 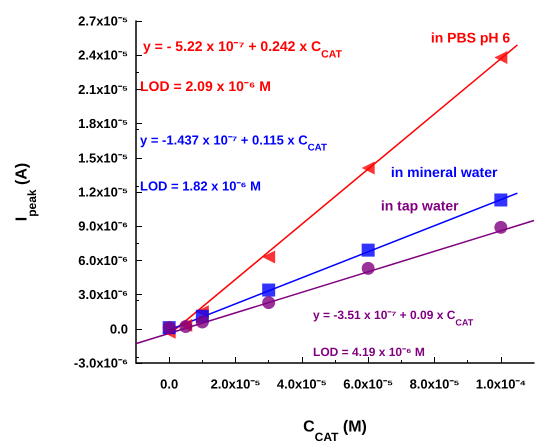 What do you see at coordinates (200, 186) in the screenshot?
I see `annotation: LOD = 1.82 x 10⁻⁶ M` at bounding box center [200, 186].